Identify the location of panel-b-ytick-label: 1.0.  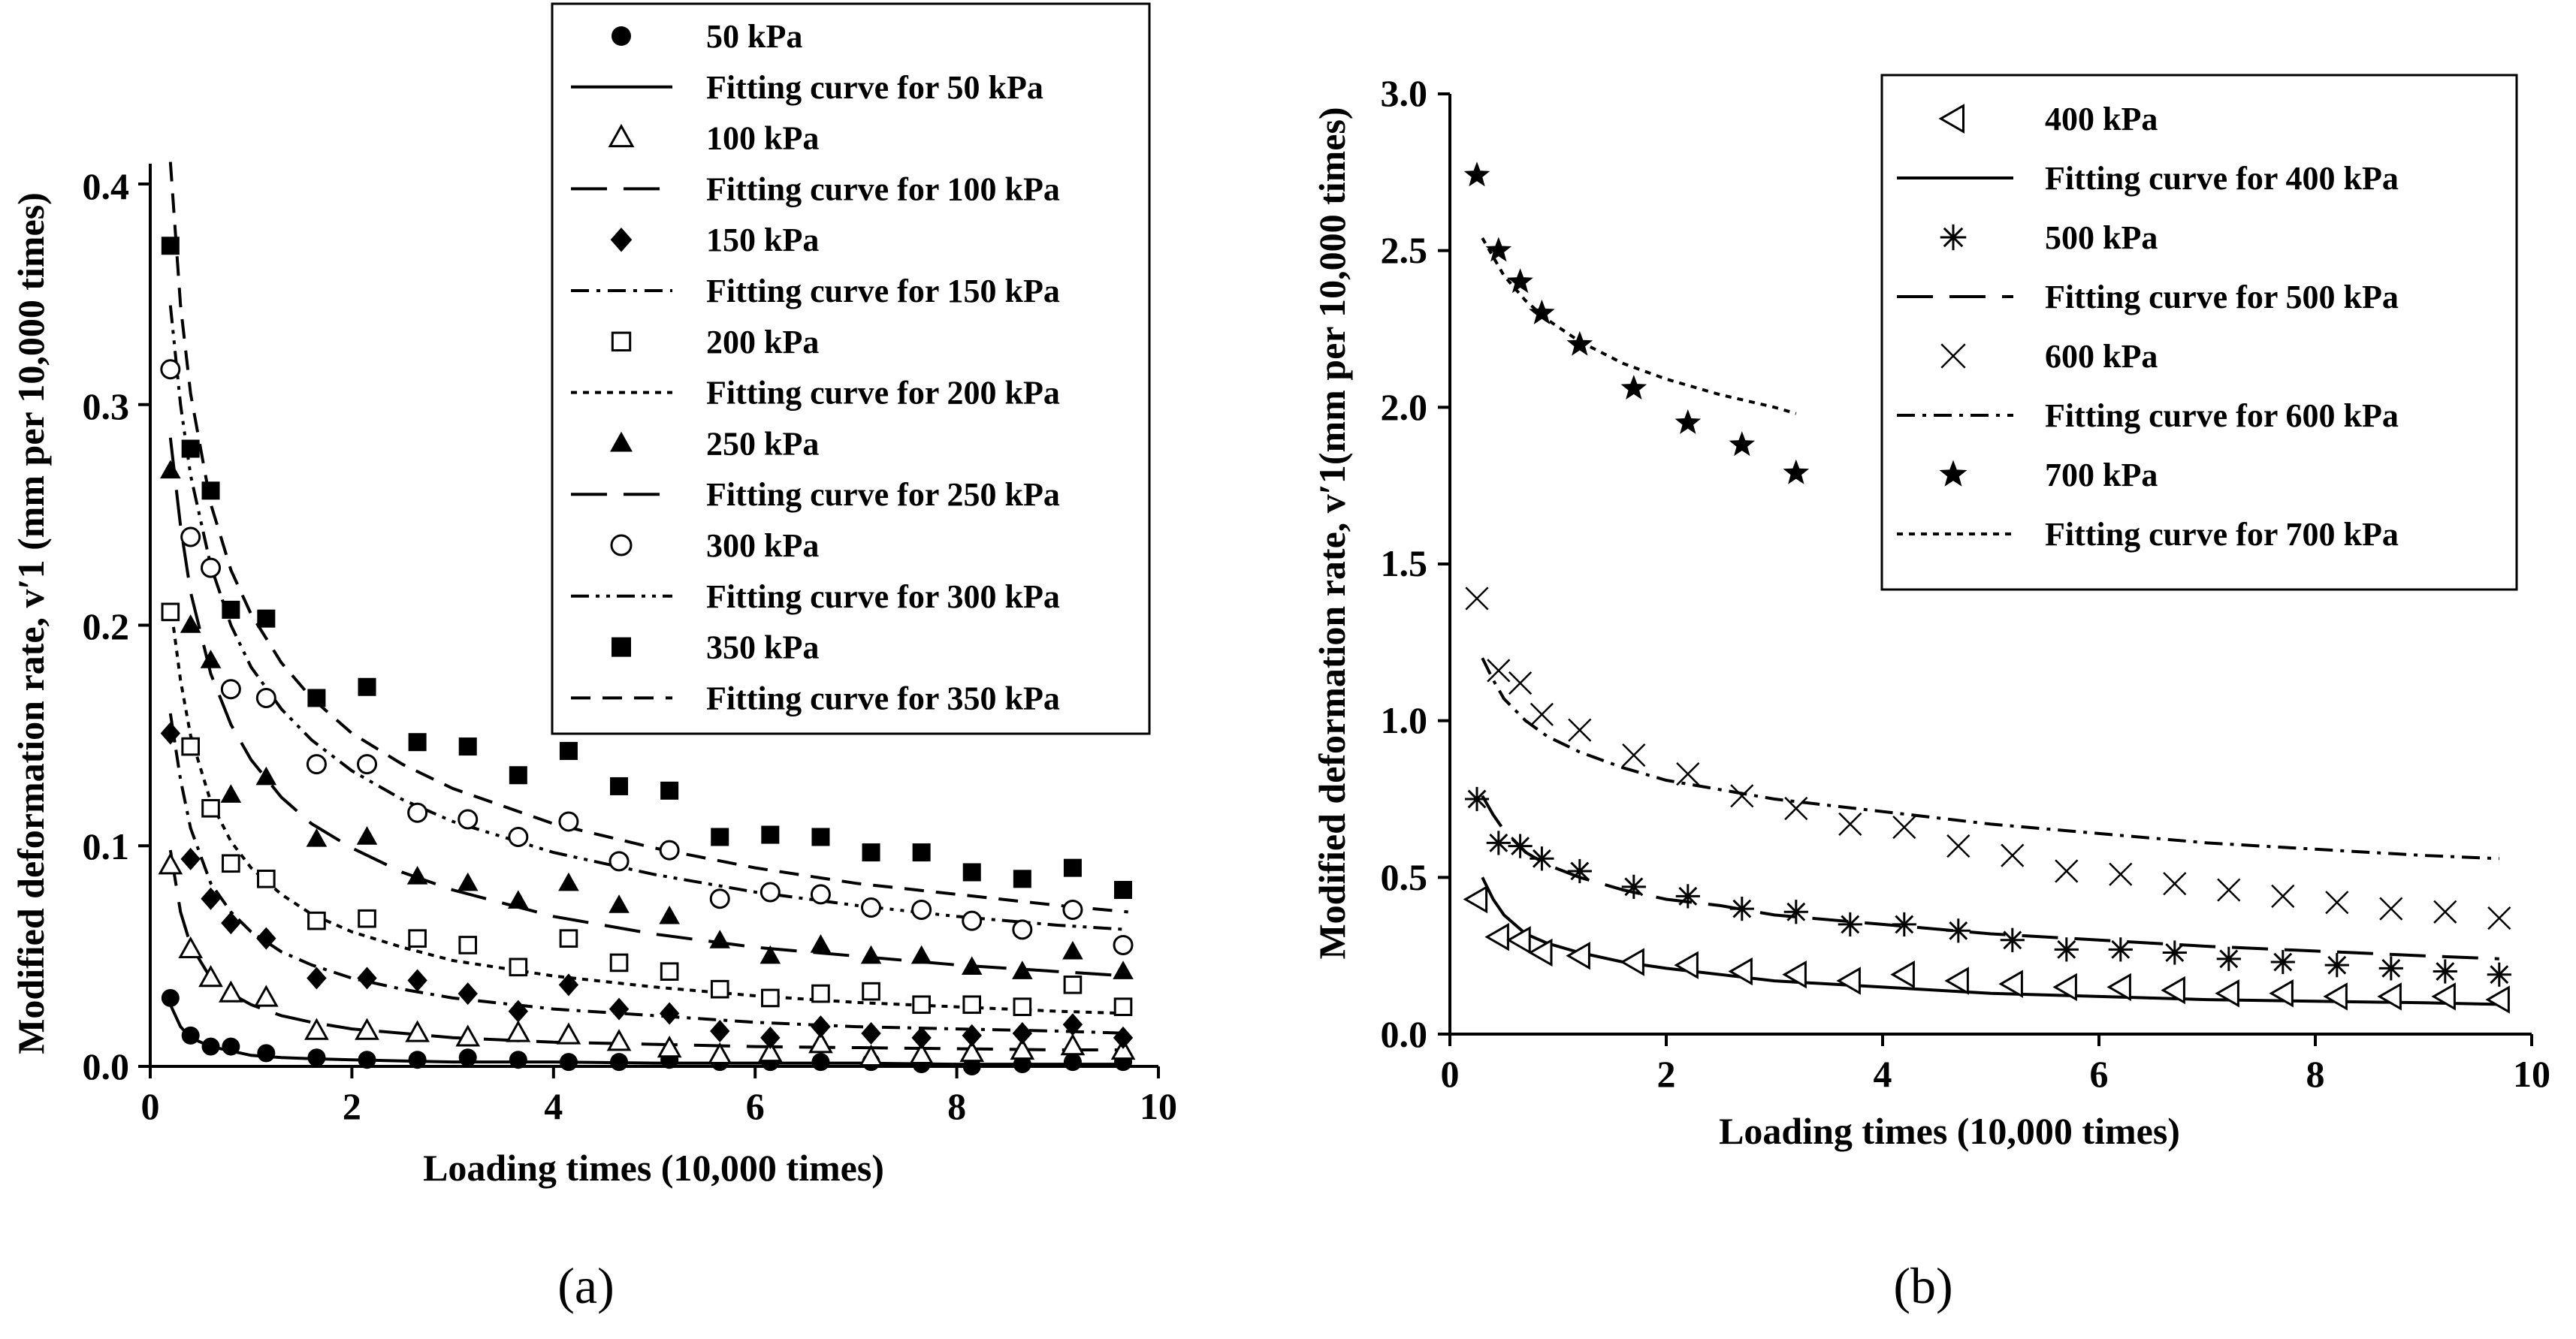
(1404, 720).